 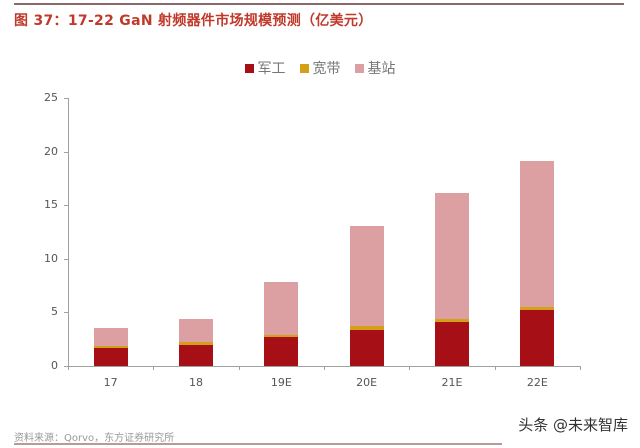 I want to click on footer-rule, so click(x=258, y=444).